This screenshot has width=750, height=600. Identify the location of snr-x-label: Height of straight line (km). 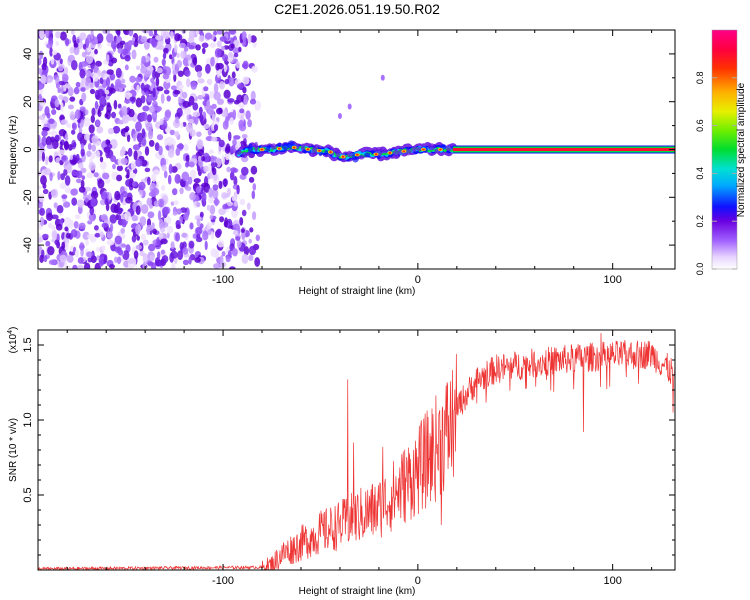
(357, 591).